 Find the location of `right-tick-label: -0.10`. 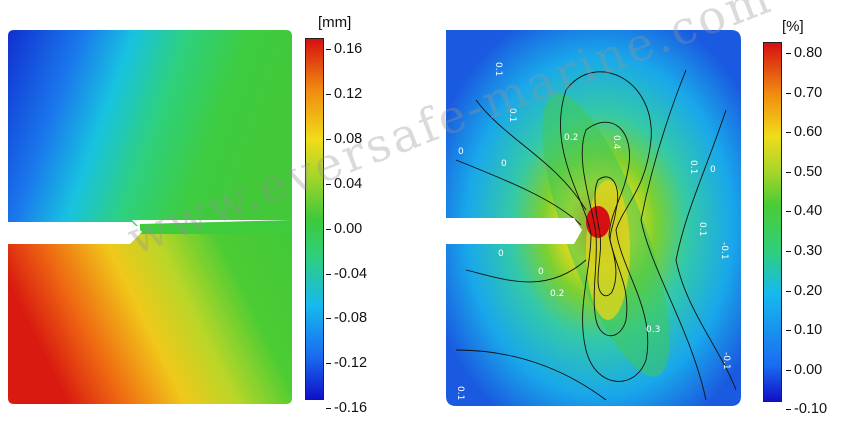

right-tick-label: -0.10 is located at coordinates (806, 409).